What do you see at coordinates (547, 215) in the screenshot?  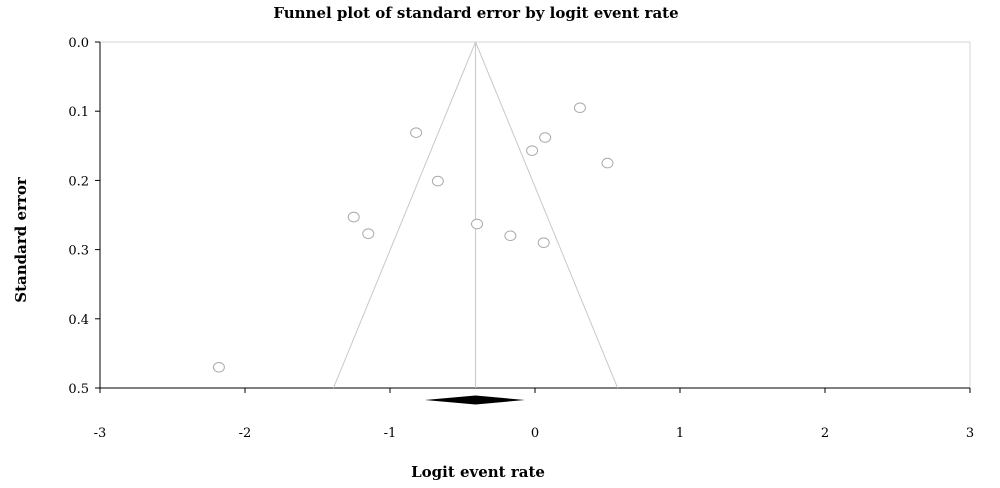 I see `funnel-right-line` at bounding box center [547, 215].